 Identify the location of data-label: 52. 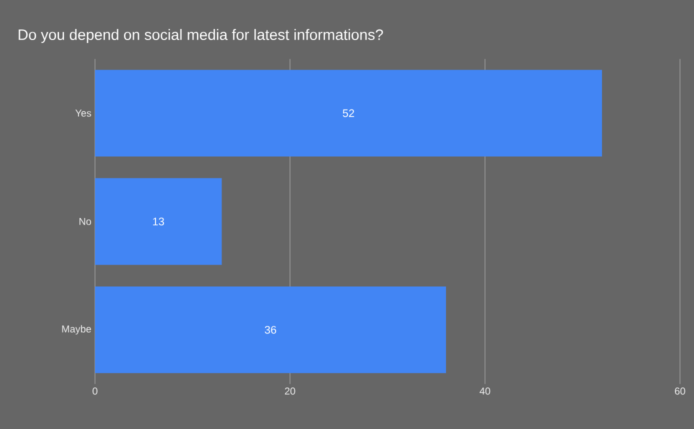
(348, 113).